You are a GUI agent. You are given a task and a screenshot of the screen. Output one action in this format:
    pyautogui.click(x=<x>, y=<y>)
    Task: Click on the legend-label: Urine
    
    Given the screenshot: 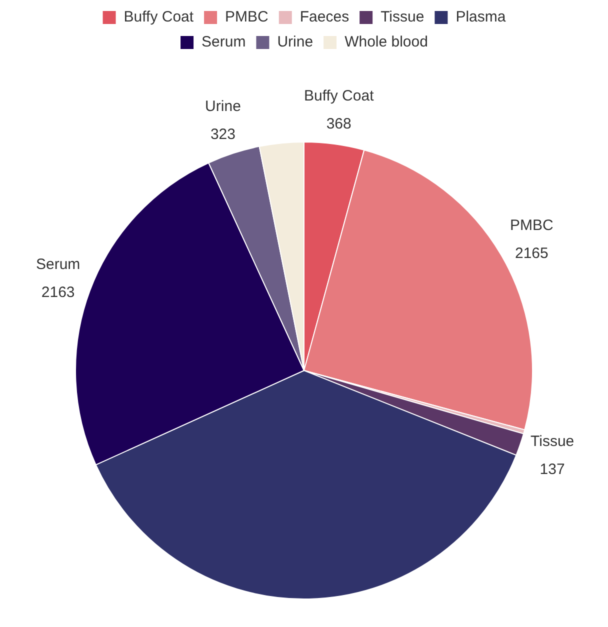 What is the action you would take?
    pyautogui.click(x=295, y=42)
    